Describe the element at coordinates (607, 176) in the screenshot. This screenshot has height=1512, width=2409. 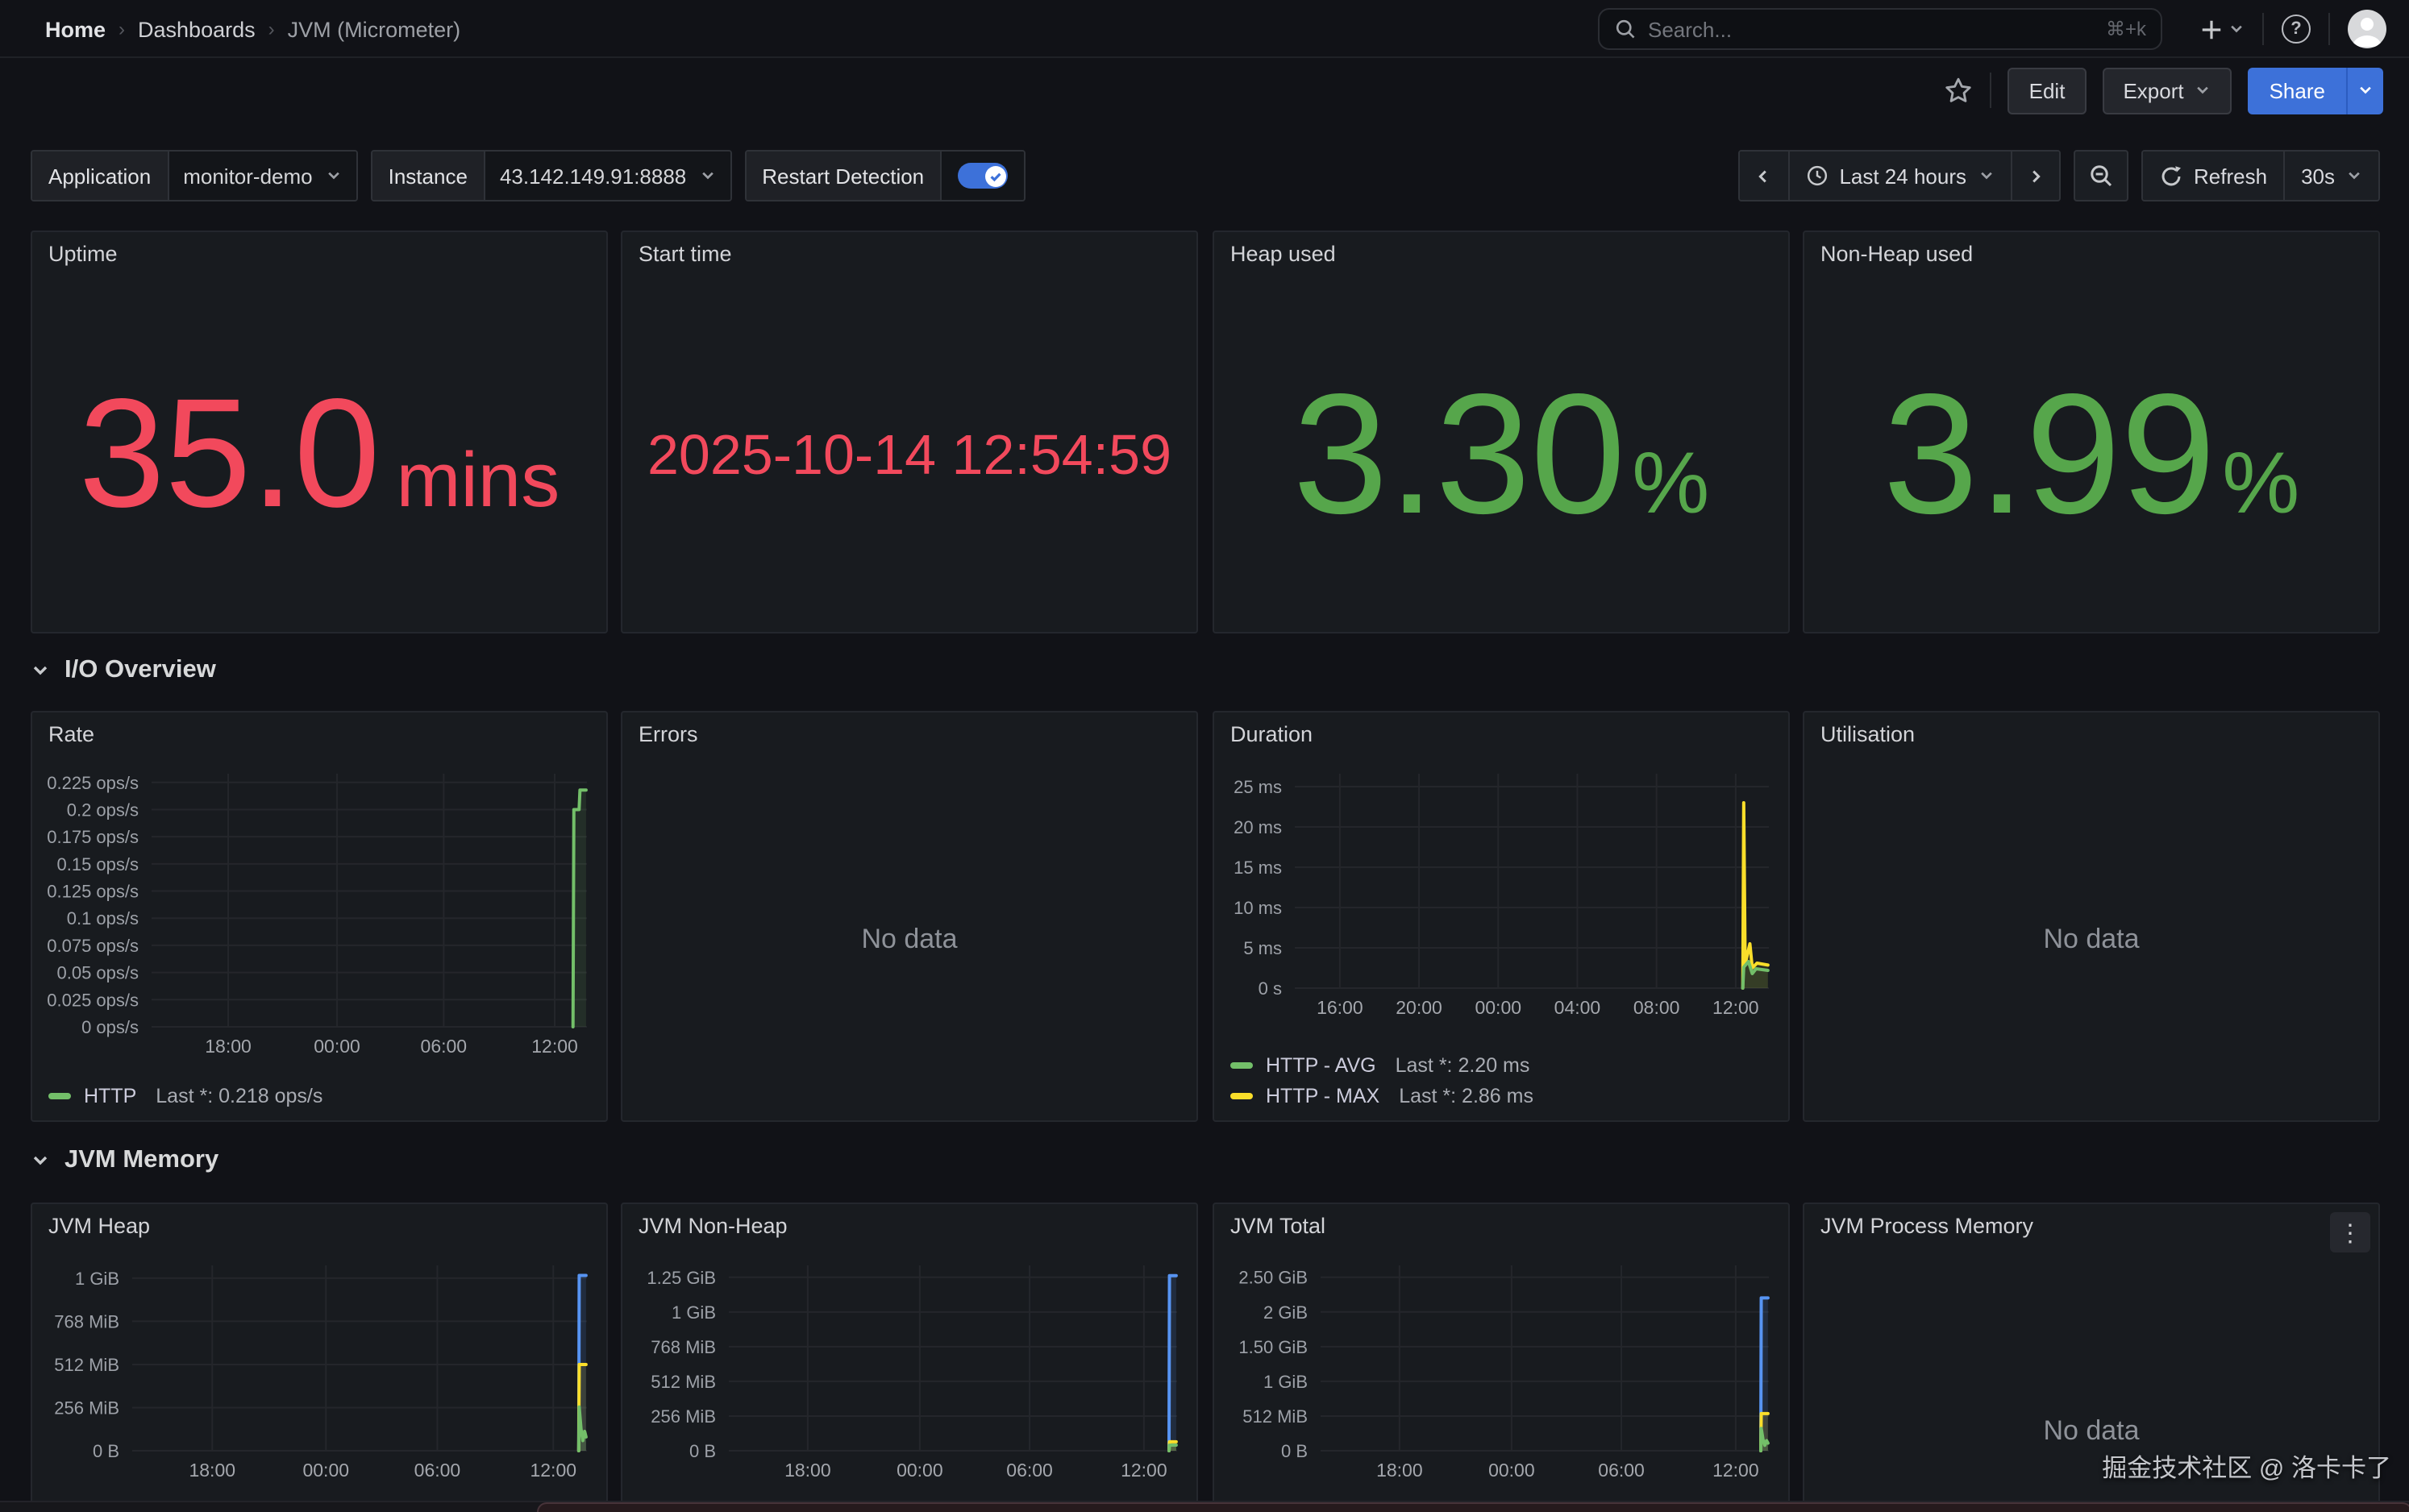
I see `instance-select: 43.142.149.91:8888` at that location.